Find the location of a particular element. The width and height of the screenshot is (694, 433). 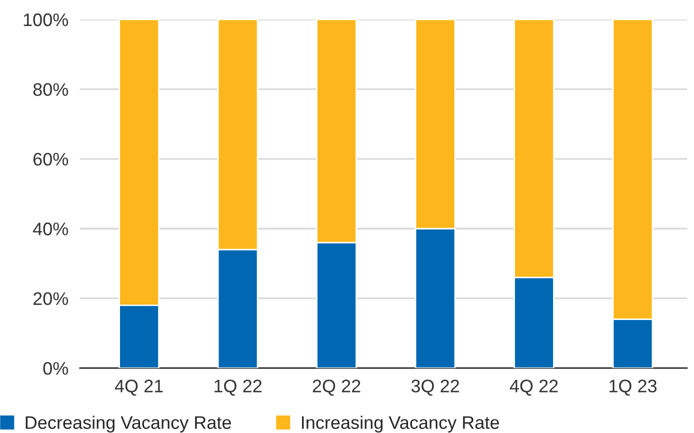

x-tick-label: 3Q 22 is located at coordinates (435, 388).